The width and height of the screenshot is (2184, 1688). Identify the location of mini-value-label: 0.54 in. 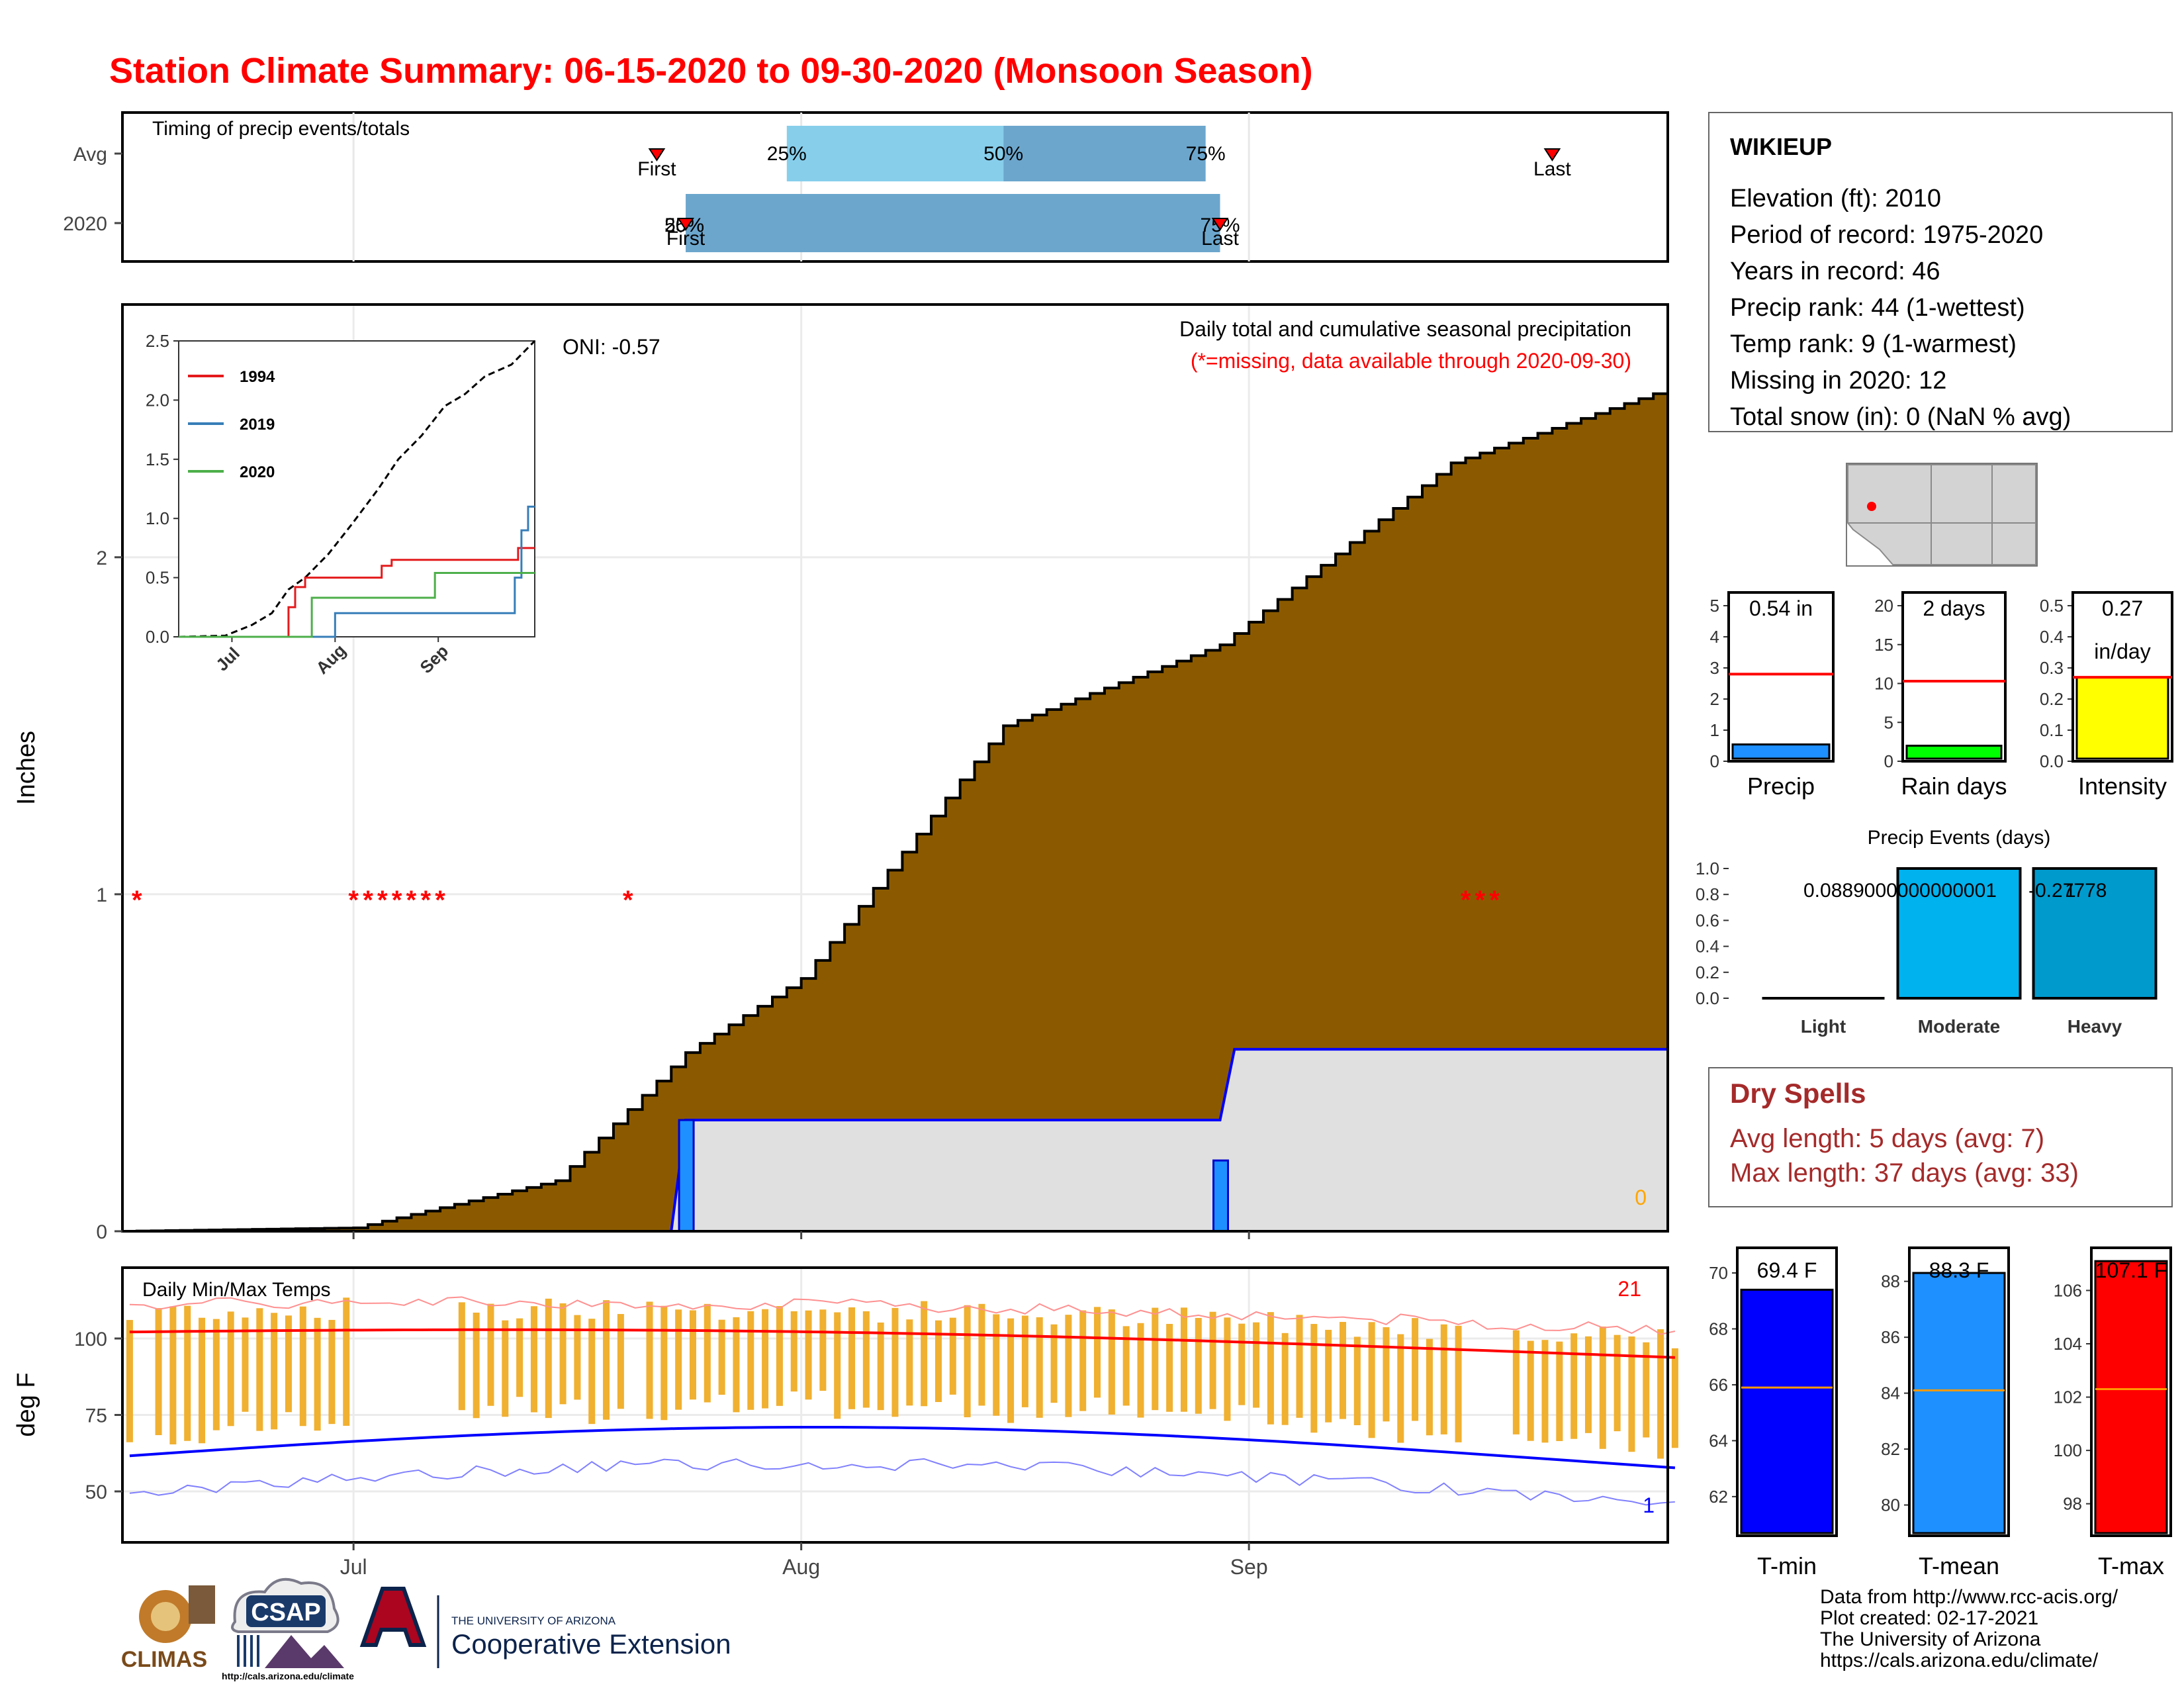
(1781, 608).